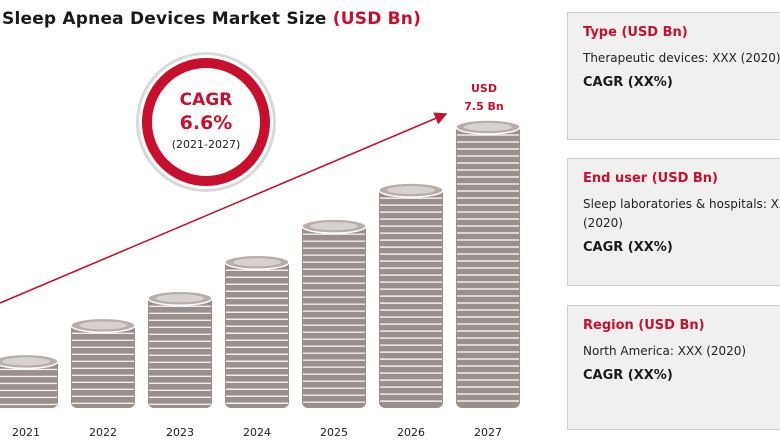 The height and width of the screenshot is (440, 780). Describe the element at coordinates (257, 331) in the screenshot. I see `bar-2024` at that location.